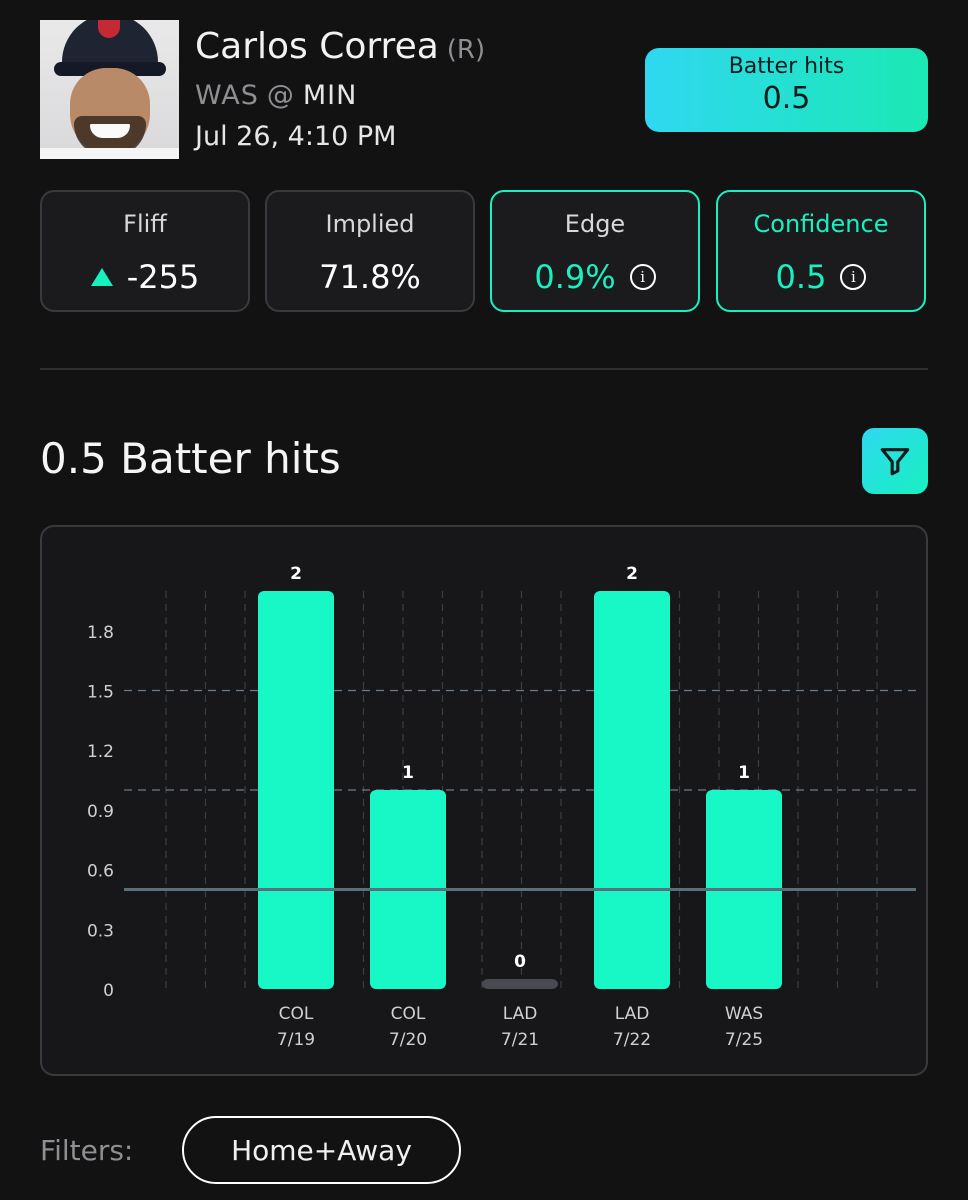  Describe the element at coordinates (595, 251) in the screenshot. I see `edge-card: Edge 0.9% i` at that location.